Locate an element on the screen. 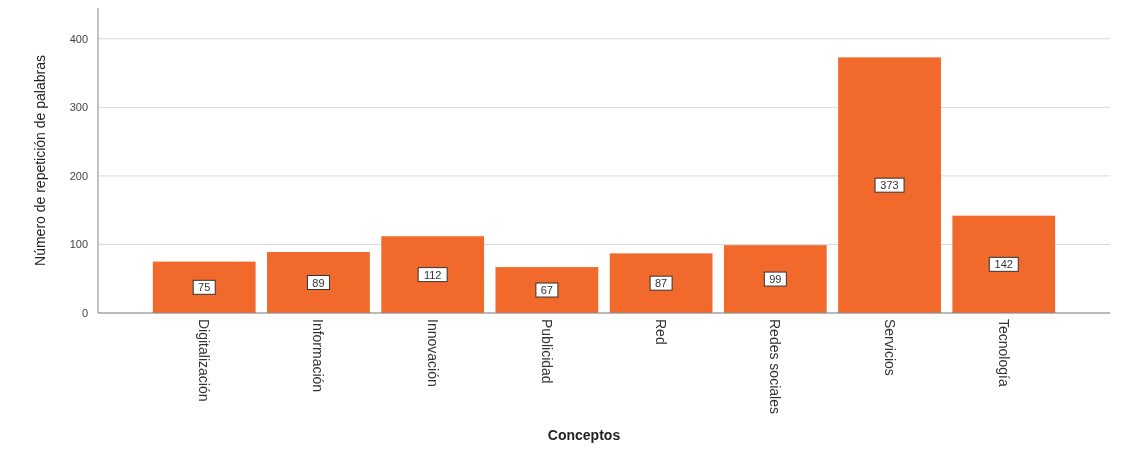  x-axis-title: Conceptos is located at coordinates (584, 435).